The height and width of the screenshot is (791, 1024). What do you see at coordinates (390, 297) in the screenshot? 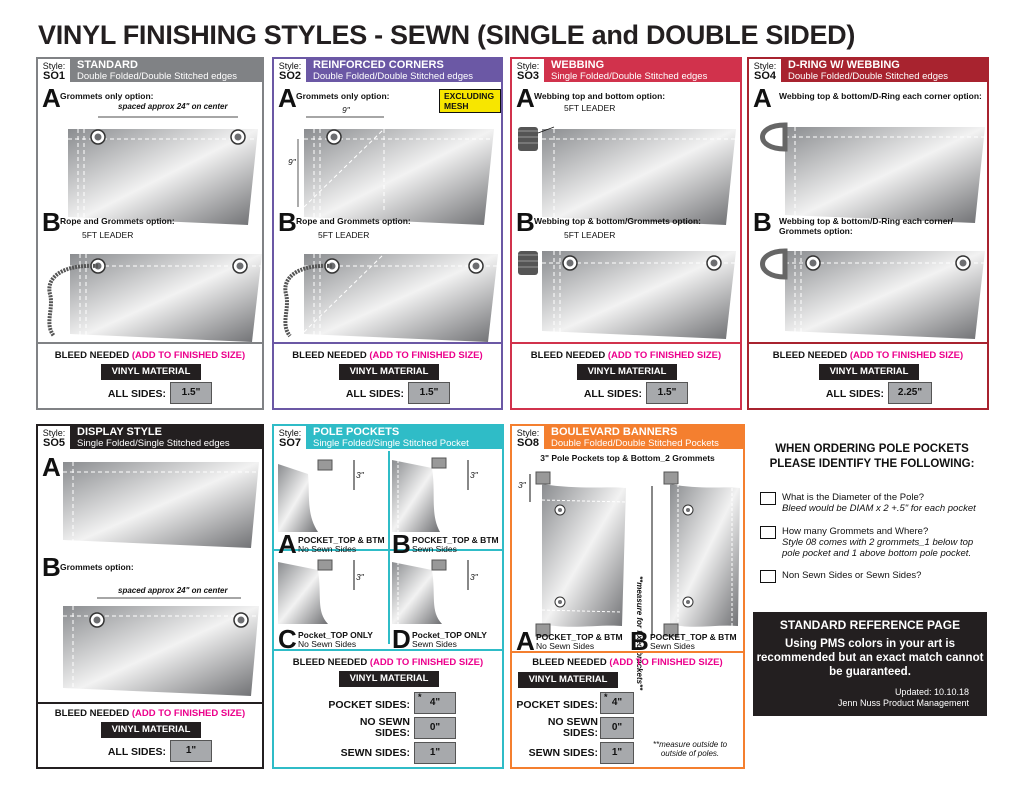
I see `banner-with-rope` at bounding box center [390, 297].